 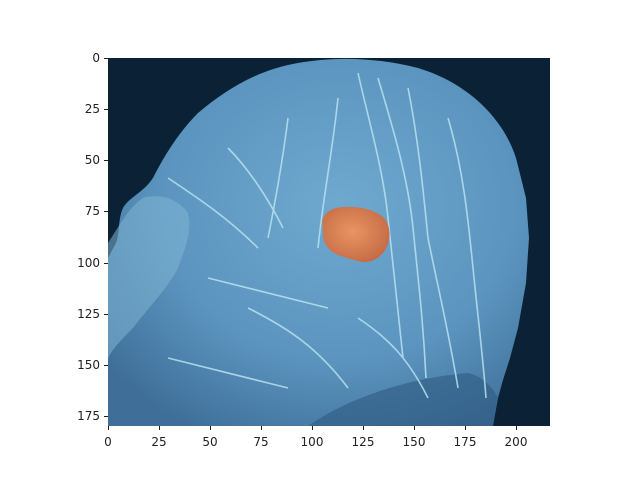 I want to click on xtick-label-150: 150, so click(x=414, y=442).